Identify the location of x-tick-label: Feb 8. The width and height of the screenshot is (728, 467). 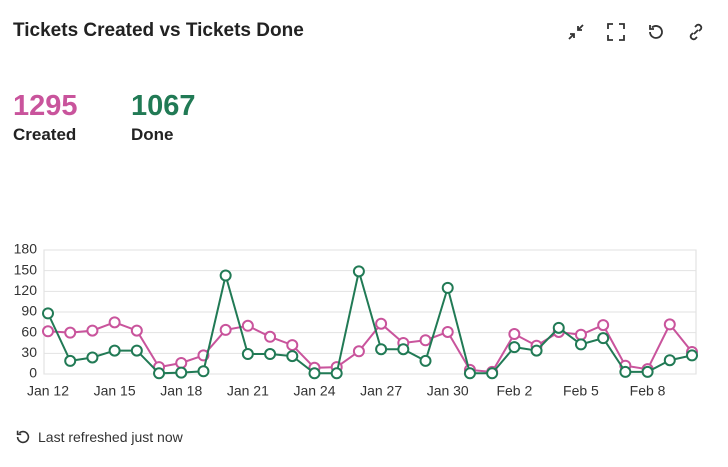
(648, 391).